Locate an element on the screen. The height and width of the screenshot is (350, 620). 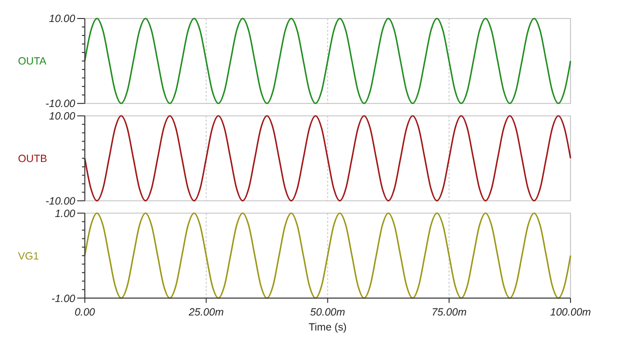
x-tick-label: 100.00m is located at coordinates (571, 312).